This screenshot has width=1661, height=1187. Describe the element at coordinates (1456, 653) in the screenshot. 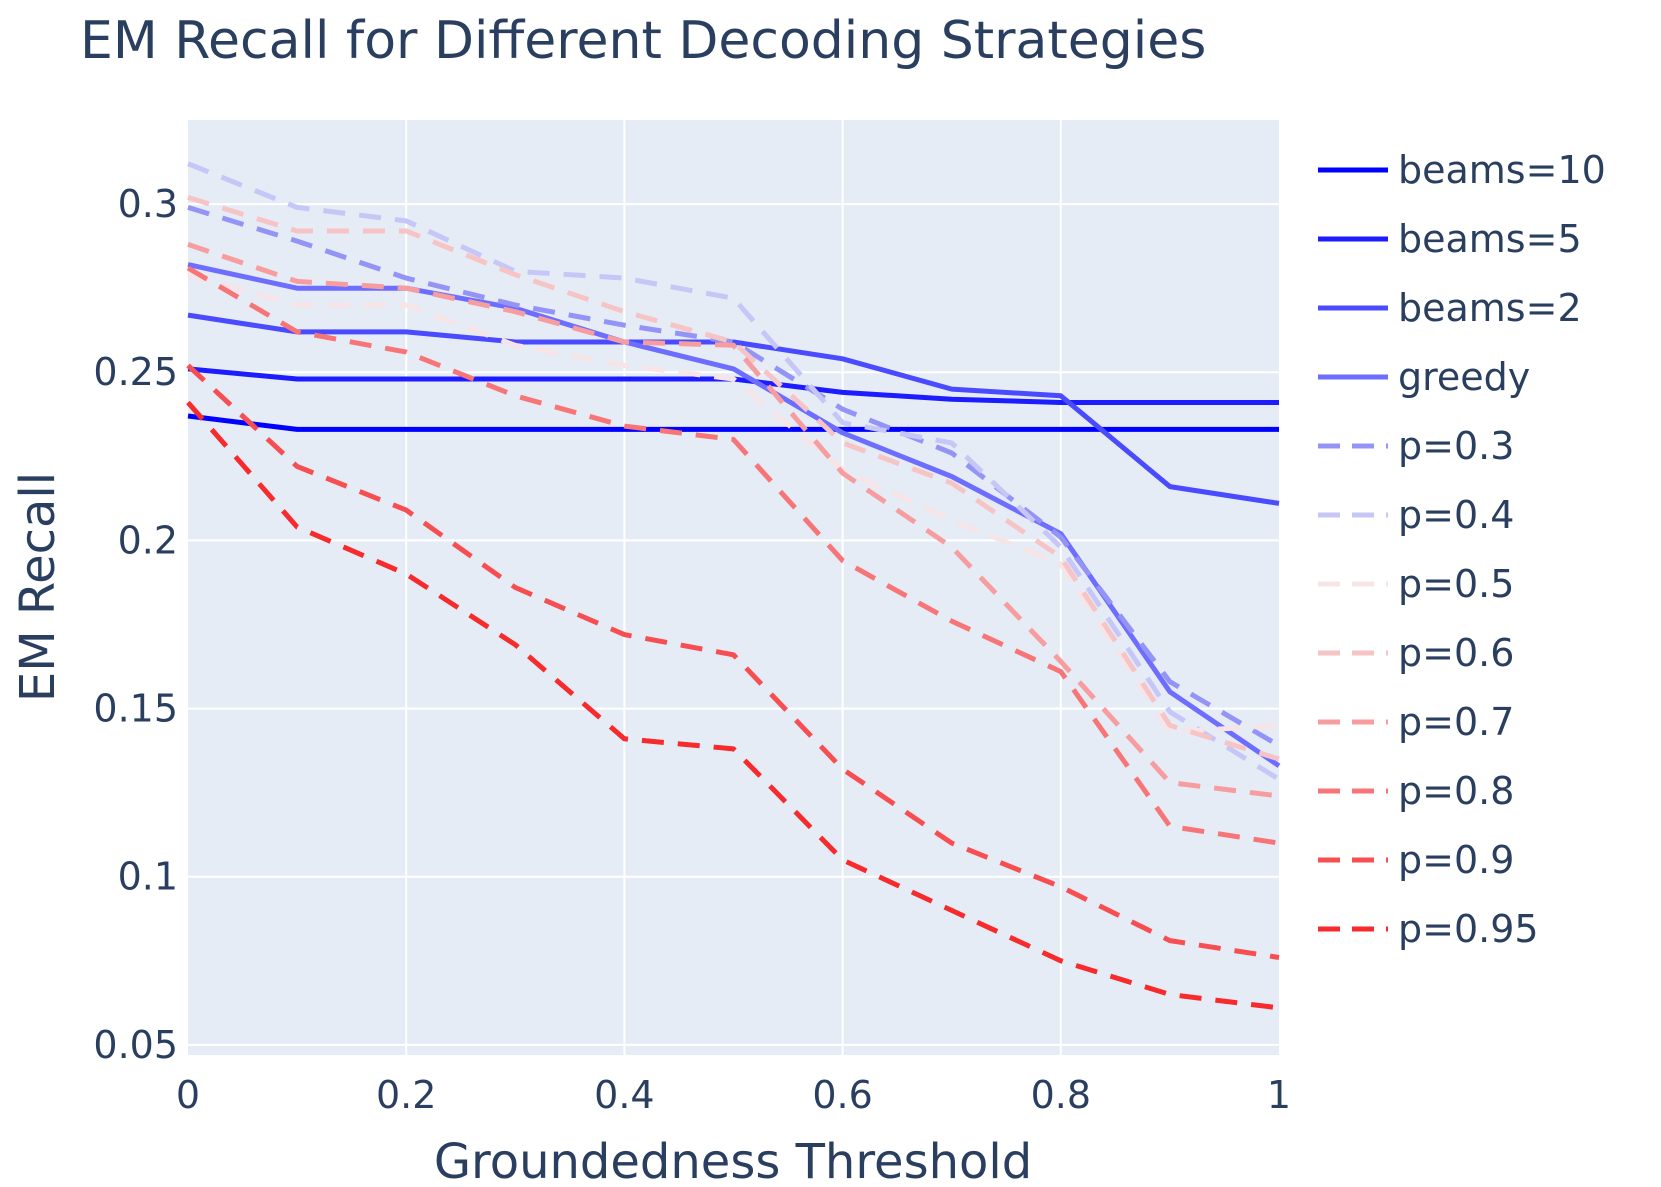

I see `legend-label: p=0.6` at that location.